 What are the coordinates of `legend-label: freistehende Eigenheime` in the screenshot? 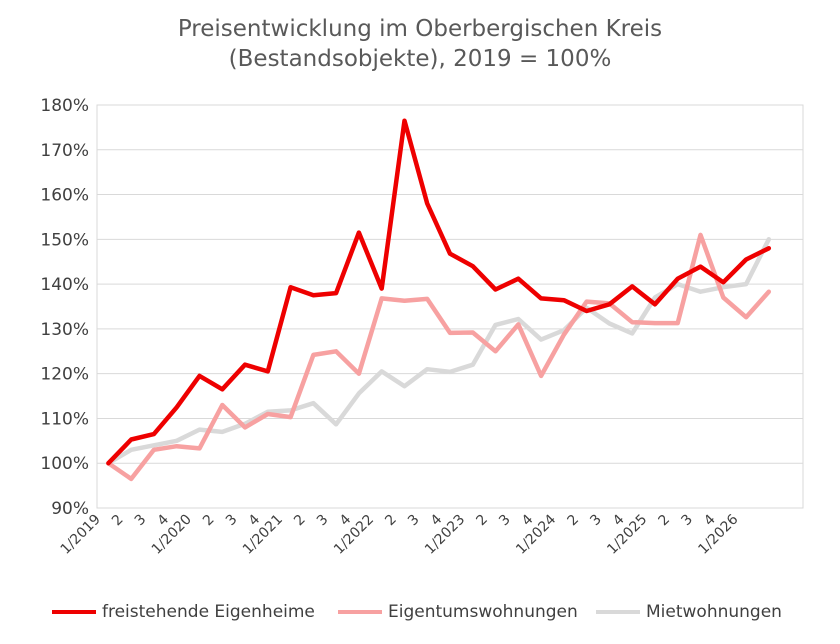 It's located at (208, 612).